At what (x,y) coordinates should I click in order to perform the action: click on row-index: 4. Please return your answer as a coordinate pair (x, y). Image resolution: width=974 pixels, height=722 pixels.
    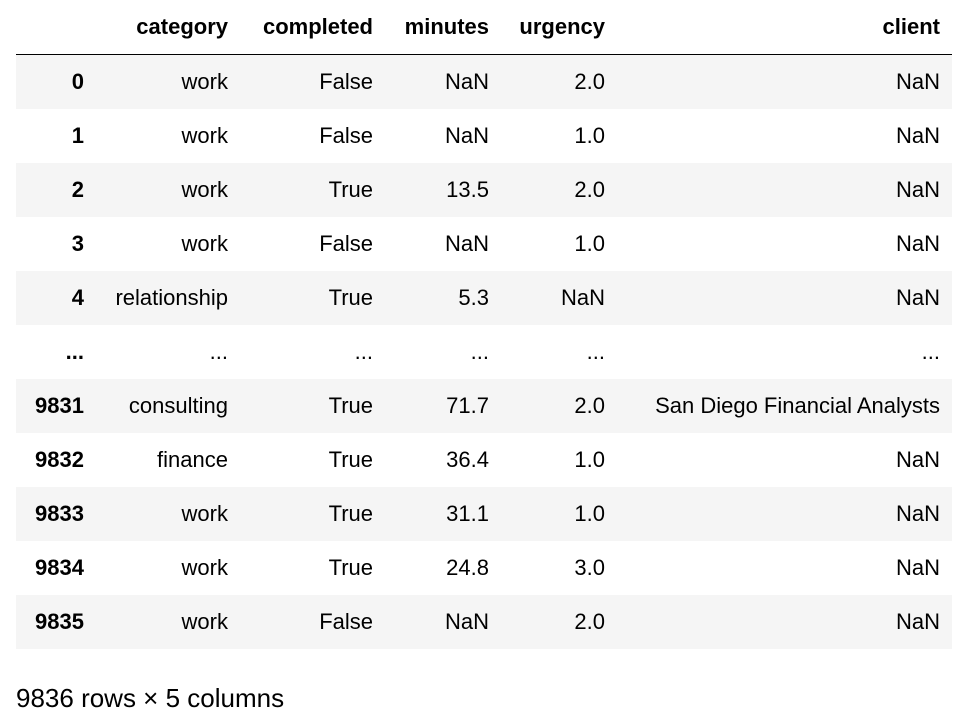
    Looking at the image, I should click on (77, 297).